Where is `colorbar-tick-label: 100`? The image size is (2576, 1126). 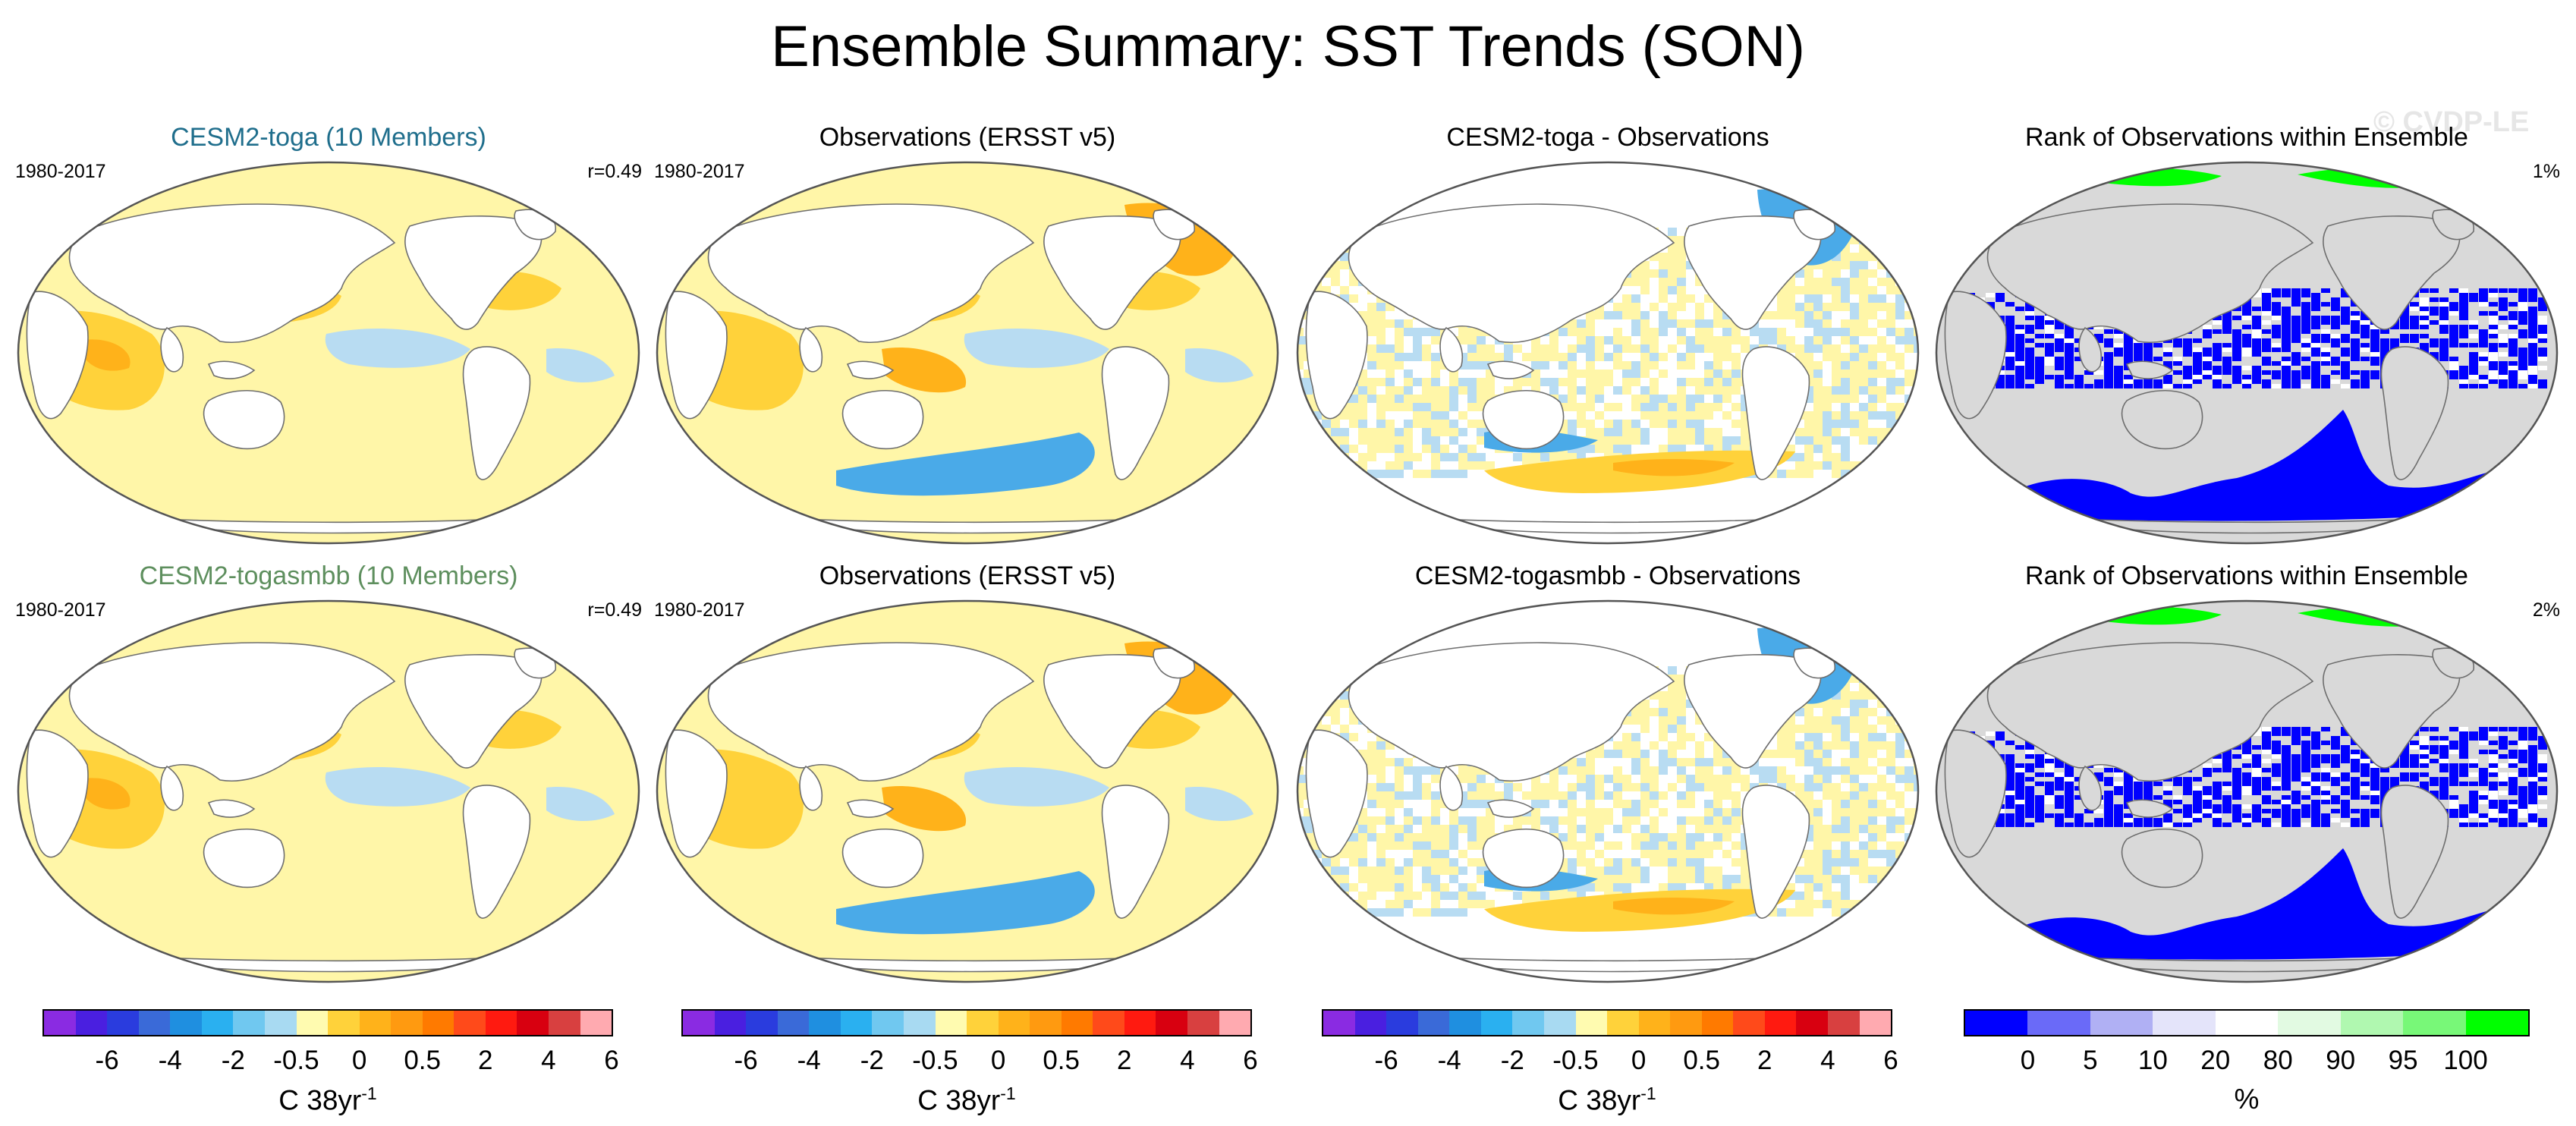
colorbar-tick-label: 100 is located at coordinates (2465, 1060).